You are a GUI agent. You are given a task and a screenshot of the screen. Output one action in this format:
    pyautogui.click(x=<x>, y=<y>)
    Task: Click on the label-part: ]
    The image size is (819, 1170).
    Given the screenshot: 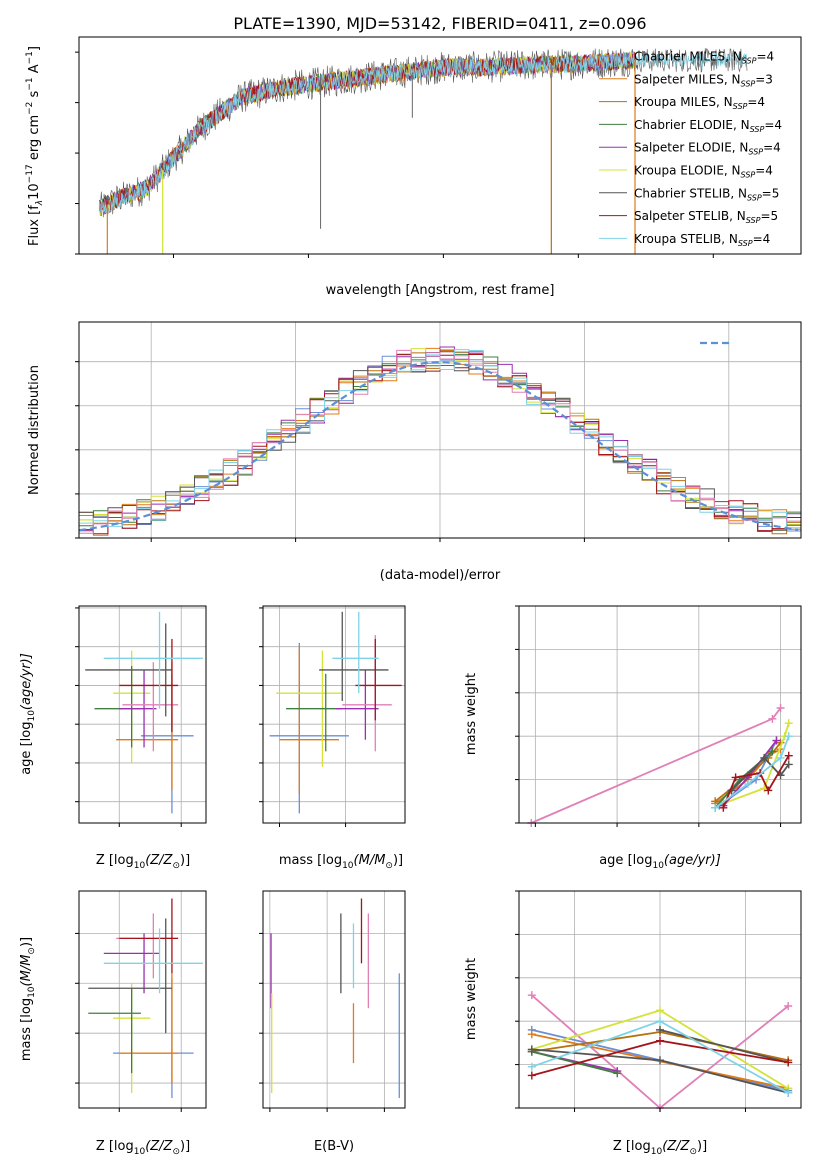 What is the action you would take?
    pyautogui.click(x=34, y=48)
    